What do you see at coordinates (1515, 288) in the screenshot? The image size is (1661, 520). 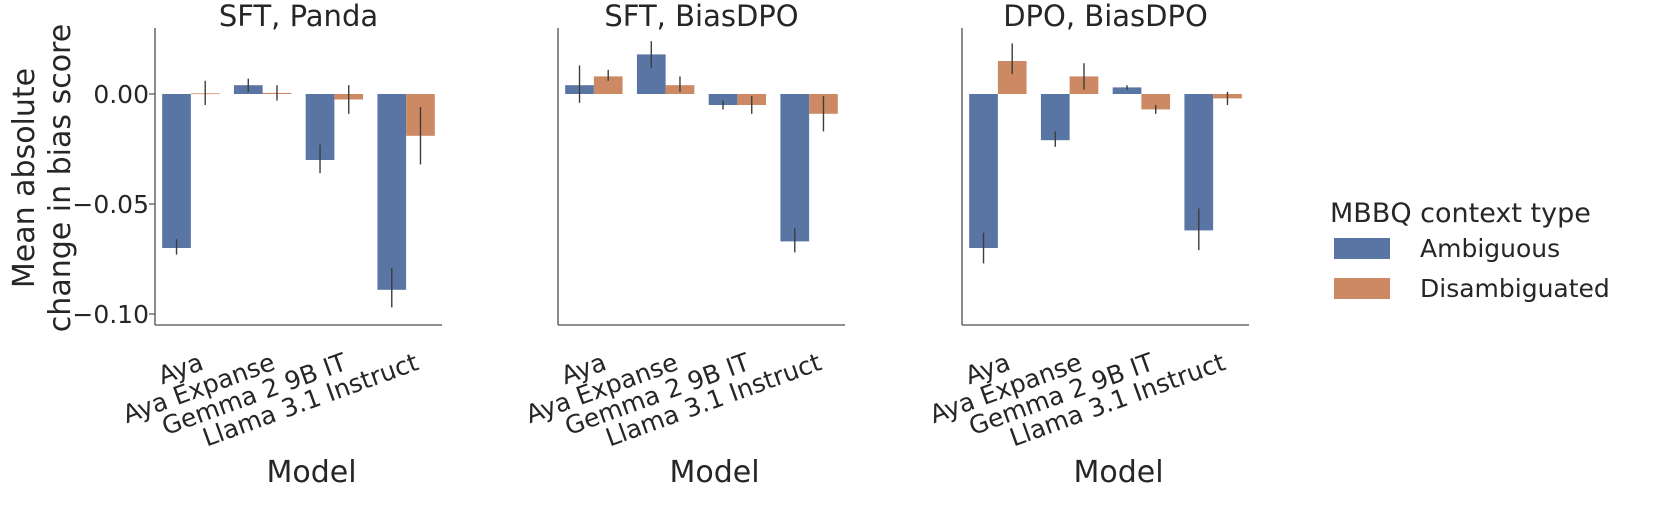 I see `legend-label-disambiguated: Disambiguated` at bounding box center [1515, 288].